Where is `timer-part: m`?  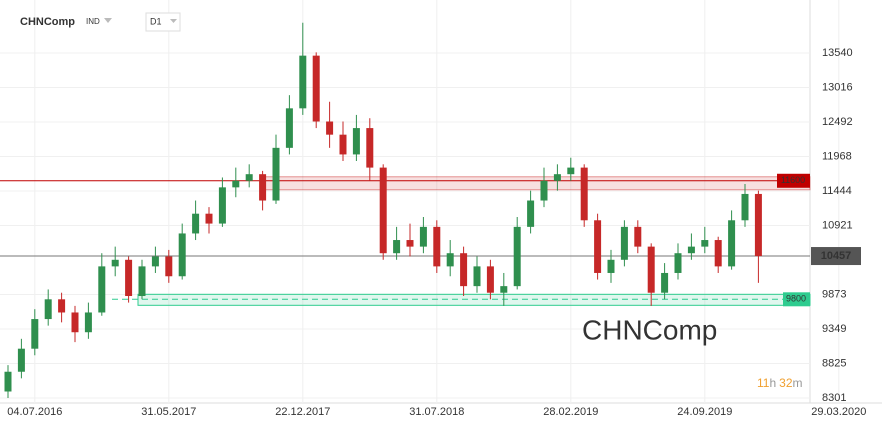 timer-part: m is located at coordinates (798, 383).